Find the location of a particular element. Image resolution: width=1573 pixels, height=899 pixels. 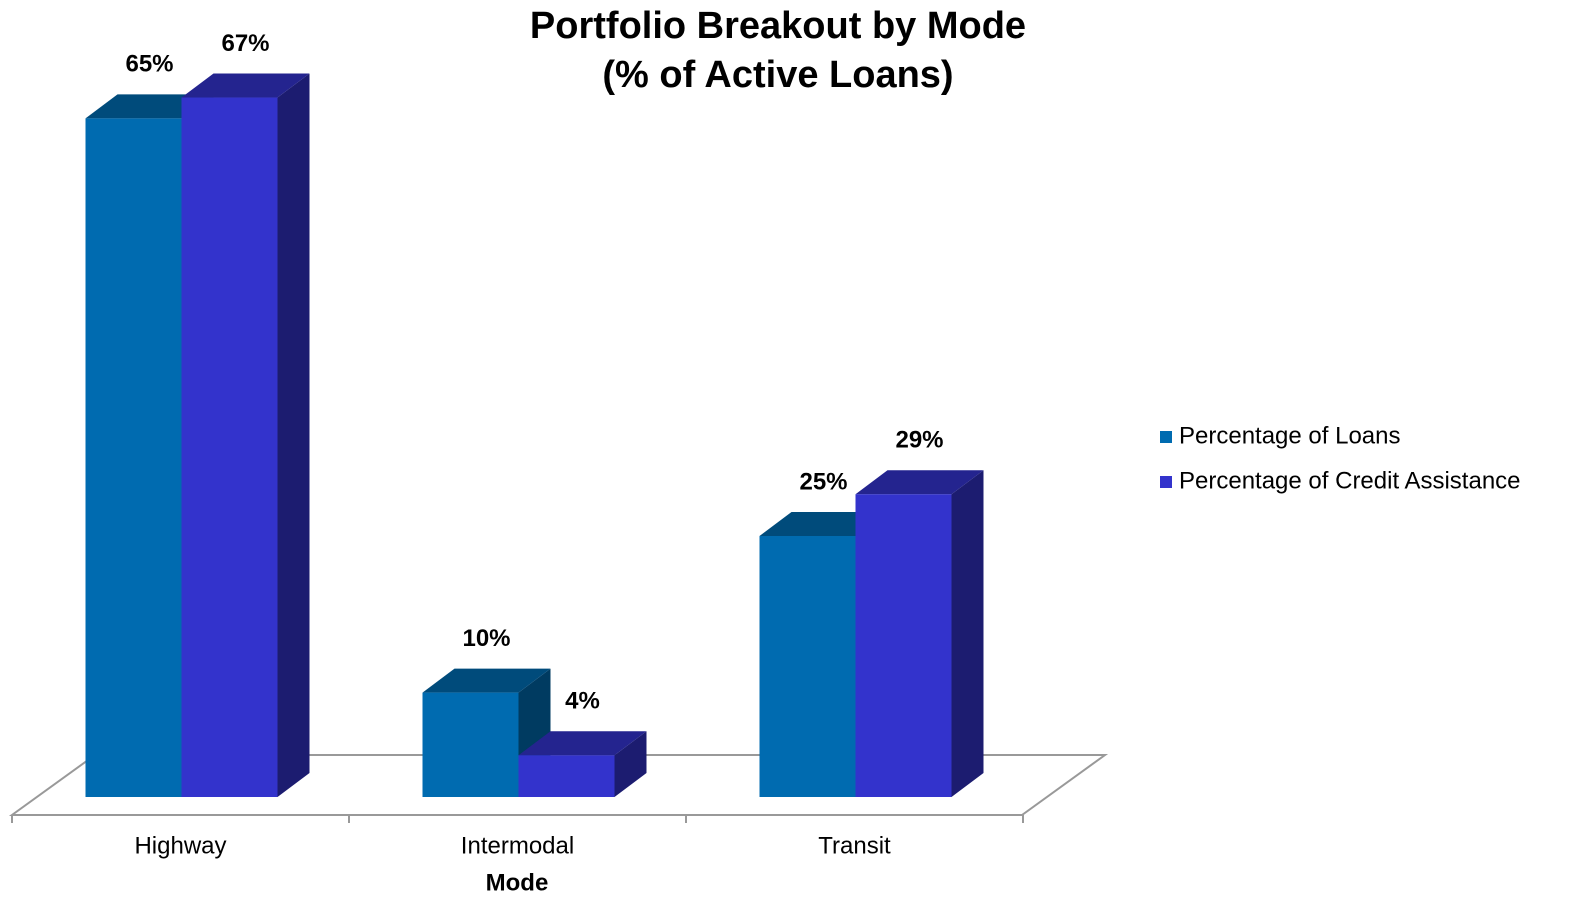

x-tick-label: Intermodal is located at coordinates (517, 845).